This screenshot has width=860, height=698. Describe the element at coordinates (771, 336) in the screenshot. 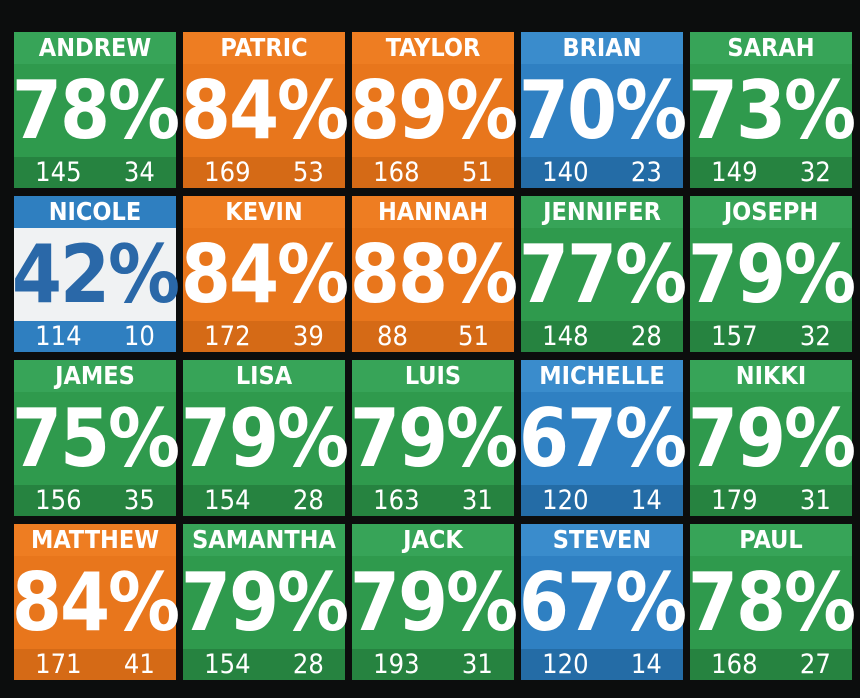

I see `card-footer: 157 32` at that location.